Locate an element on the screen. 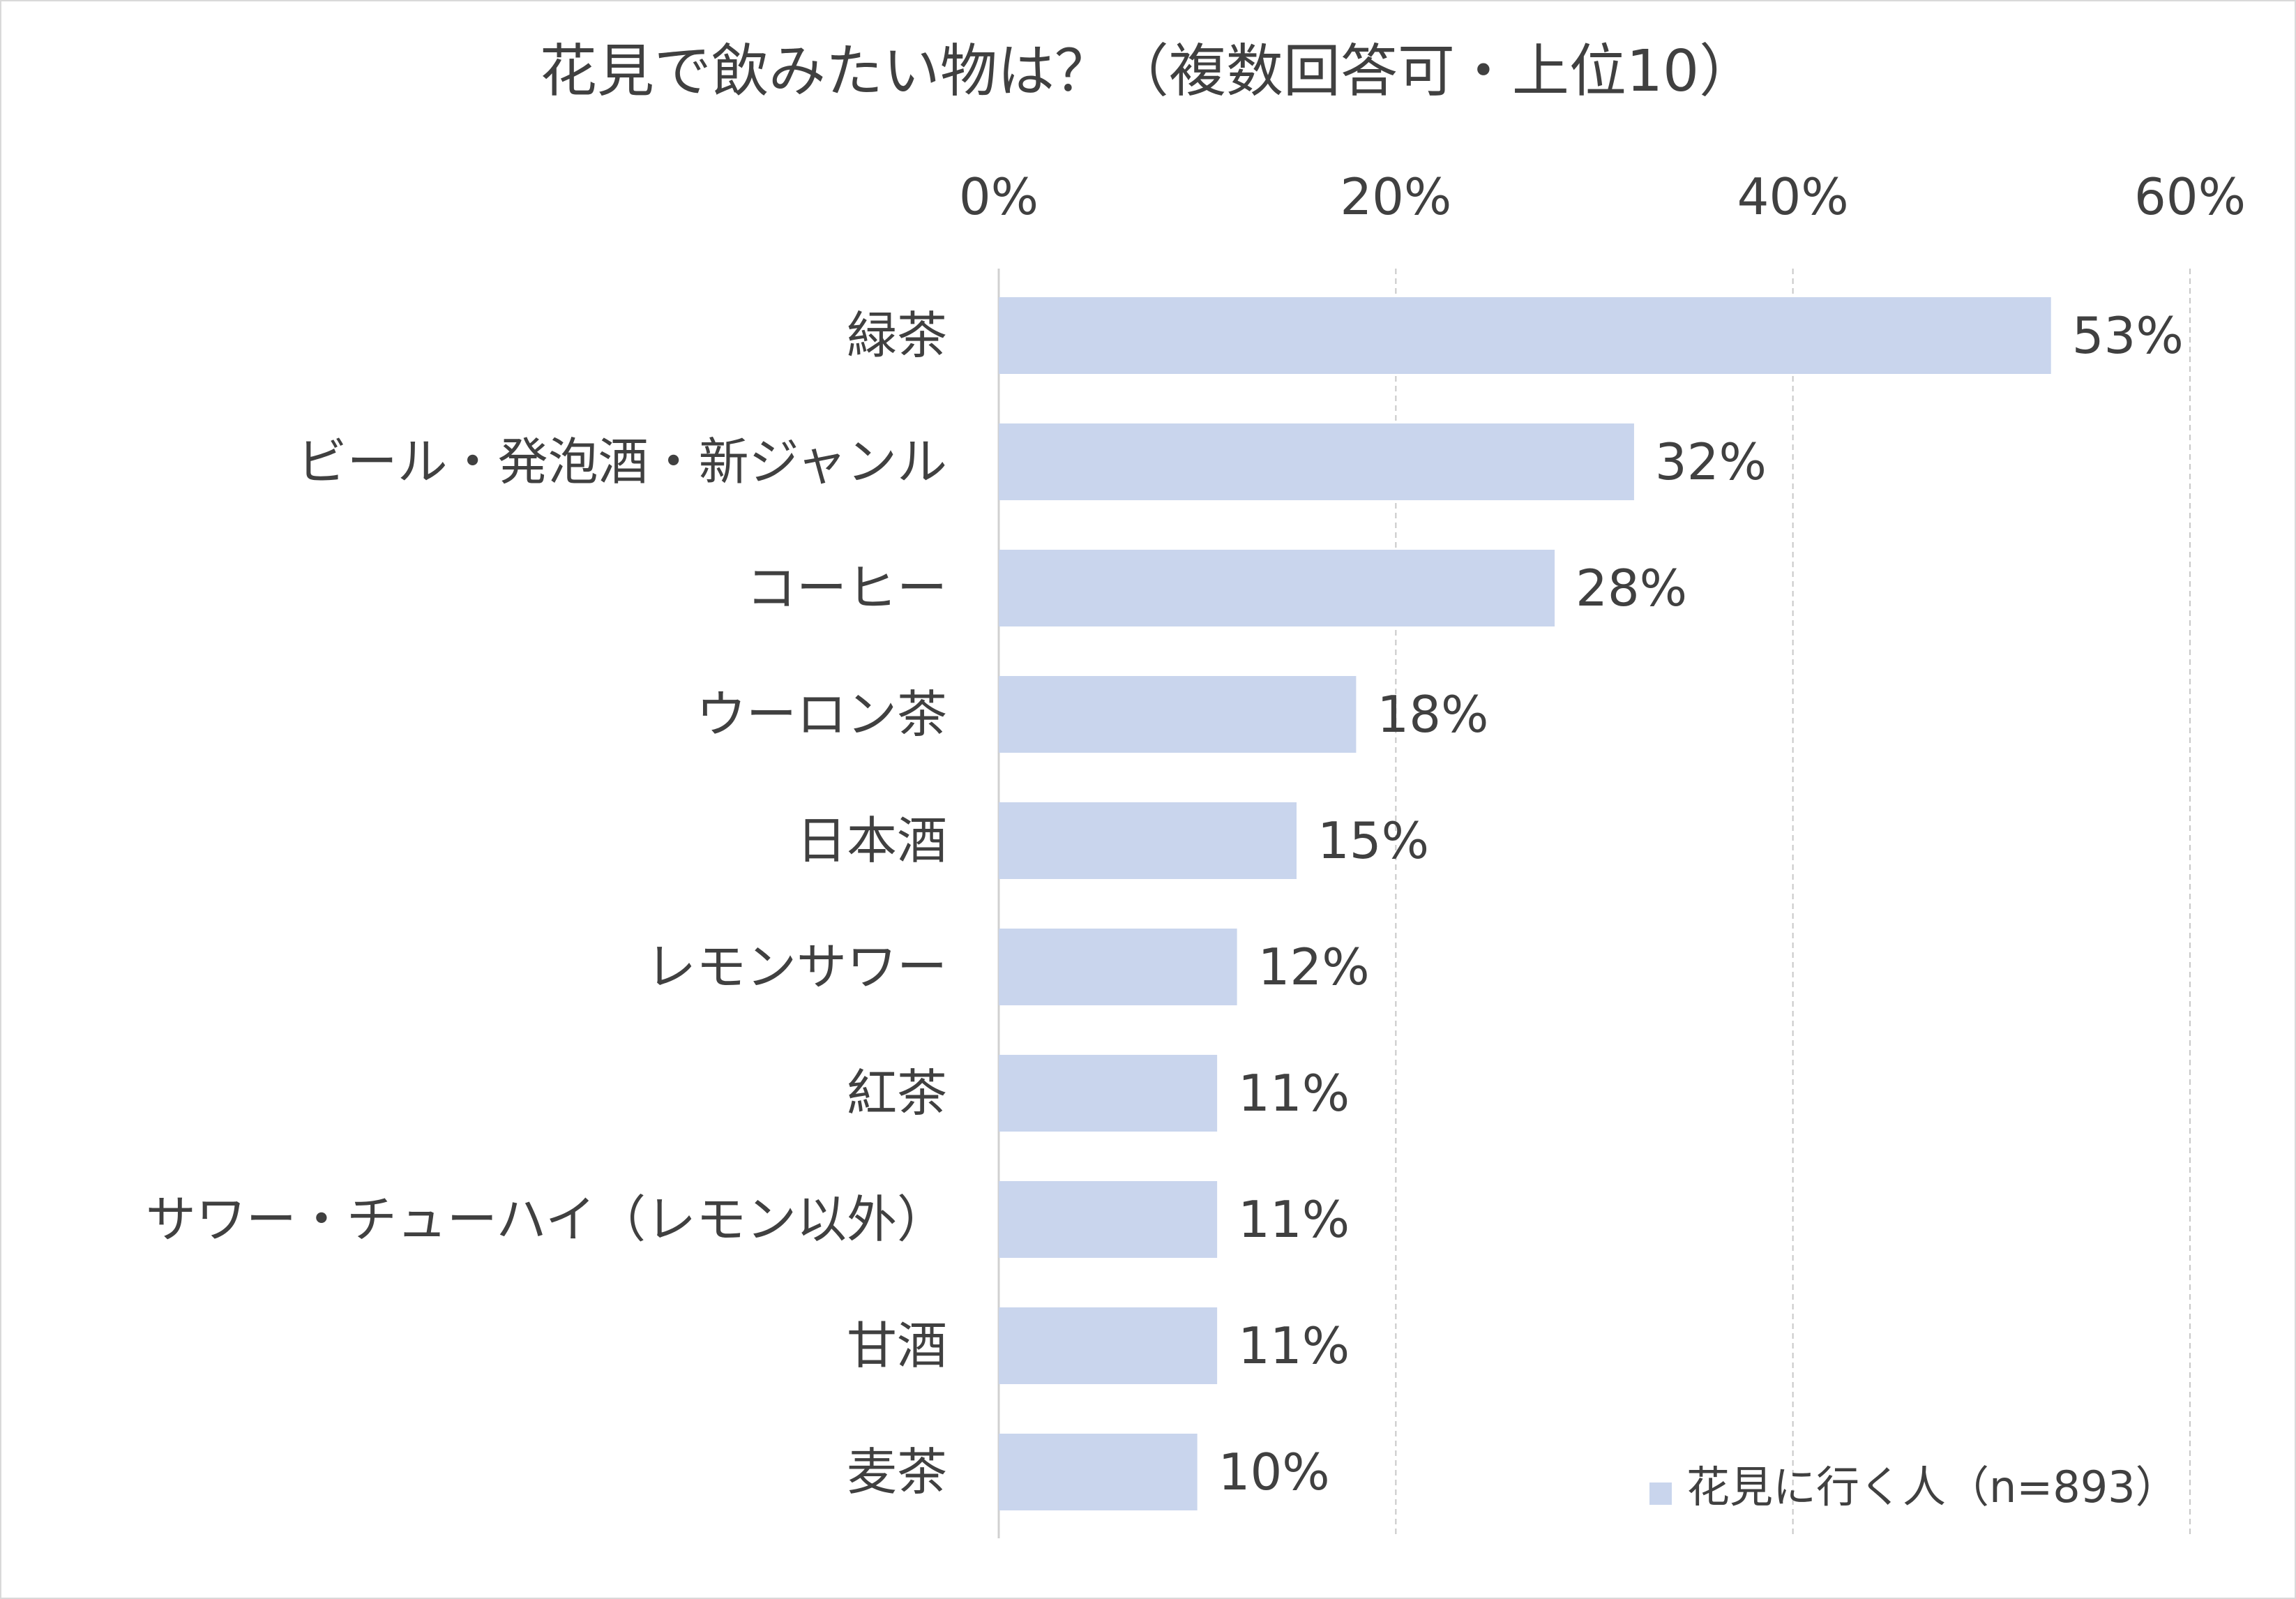 This screenshot has height=1599, width=2296. category-label: コーヒー is located at coordinates (846, 588).